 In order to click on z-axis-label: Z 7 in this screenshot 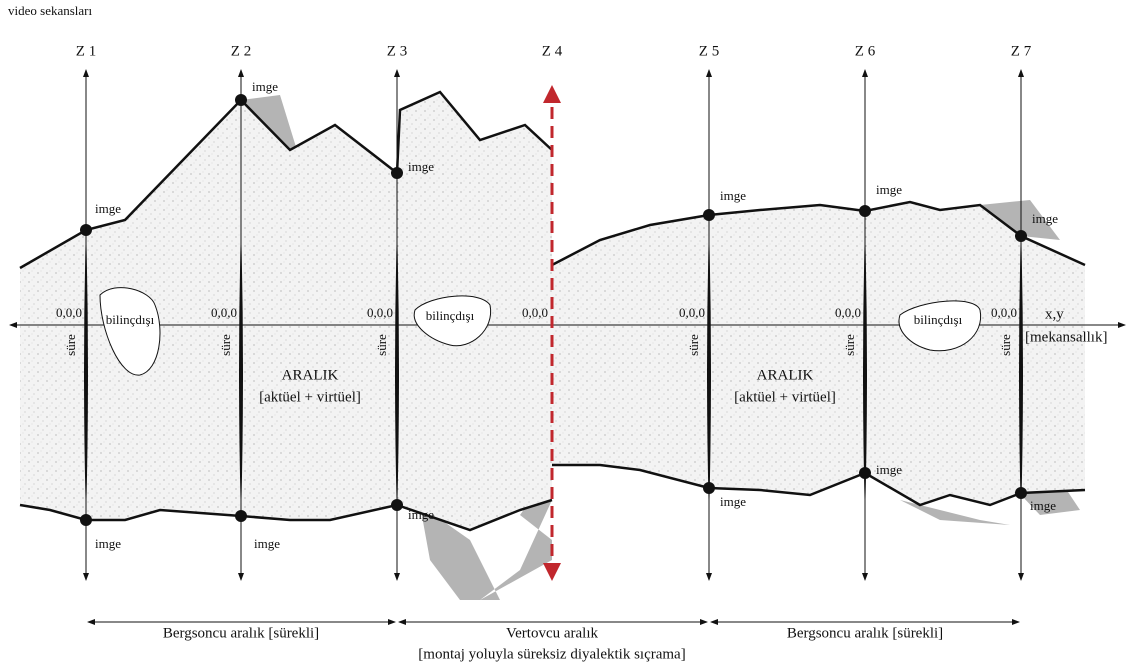, I will do `click(1021, 51)`.